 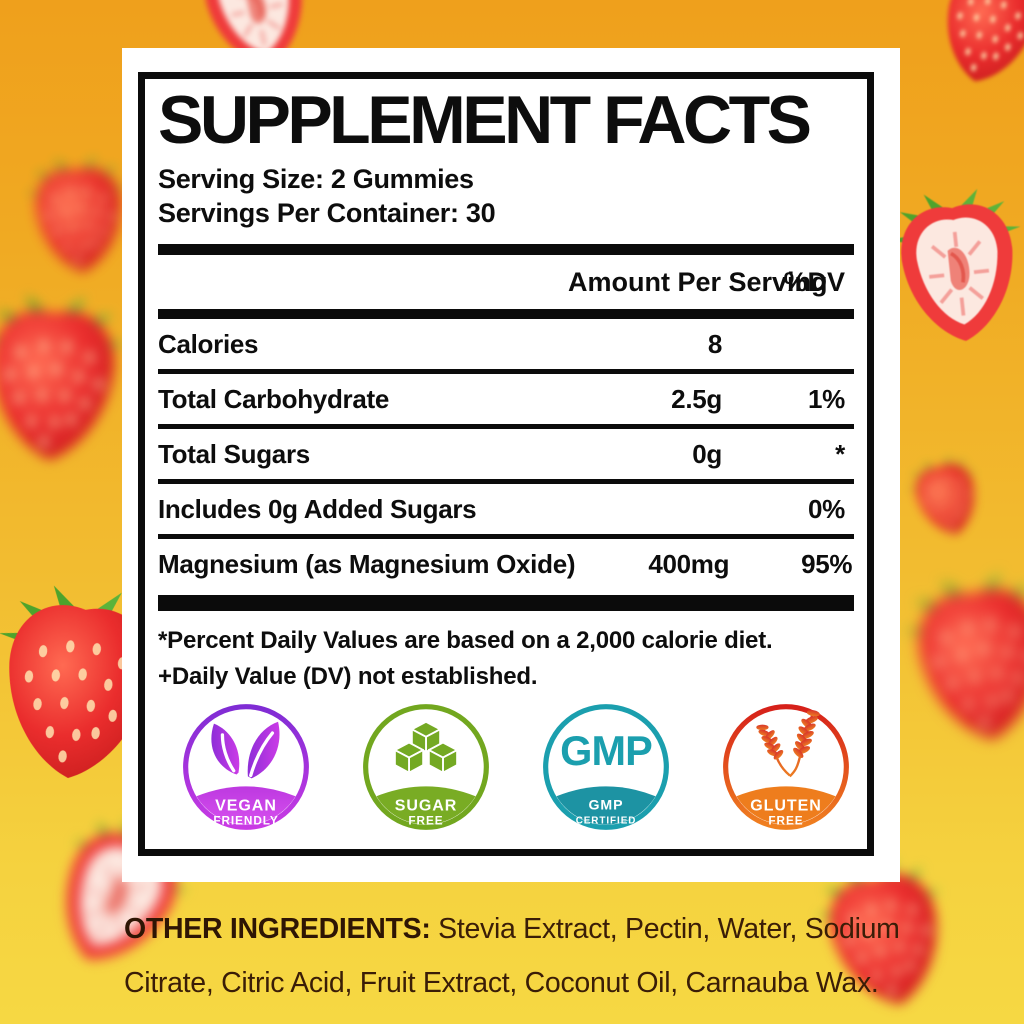 What do you see at coordinates (234, 453) in the screenshot?
I see `nutrient-label: Total Sugars` at bounding box center [234, 453].